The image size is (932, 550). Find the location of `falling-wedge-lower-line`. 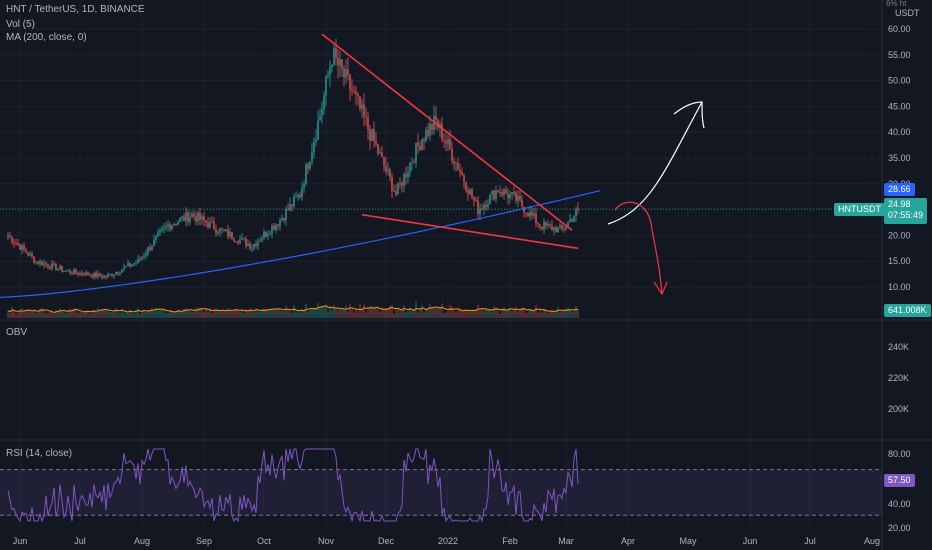

falling-wedge-lower-line is located at coordinates (470, 231).